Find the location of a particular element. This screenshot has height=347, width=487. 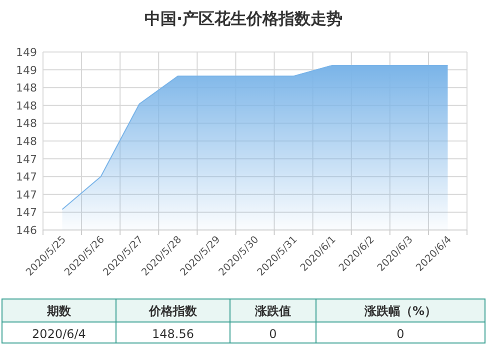

y-tick-label: 146 is located at coordinates (26, 230).